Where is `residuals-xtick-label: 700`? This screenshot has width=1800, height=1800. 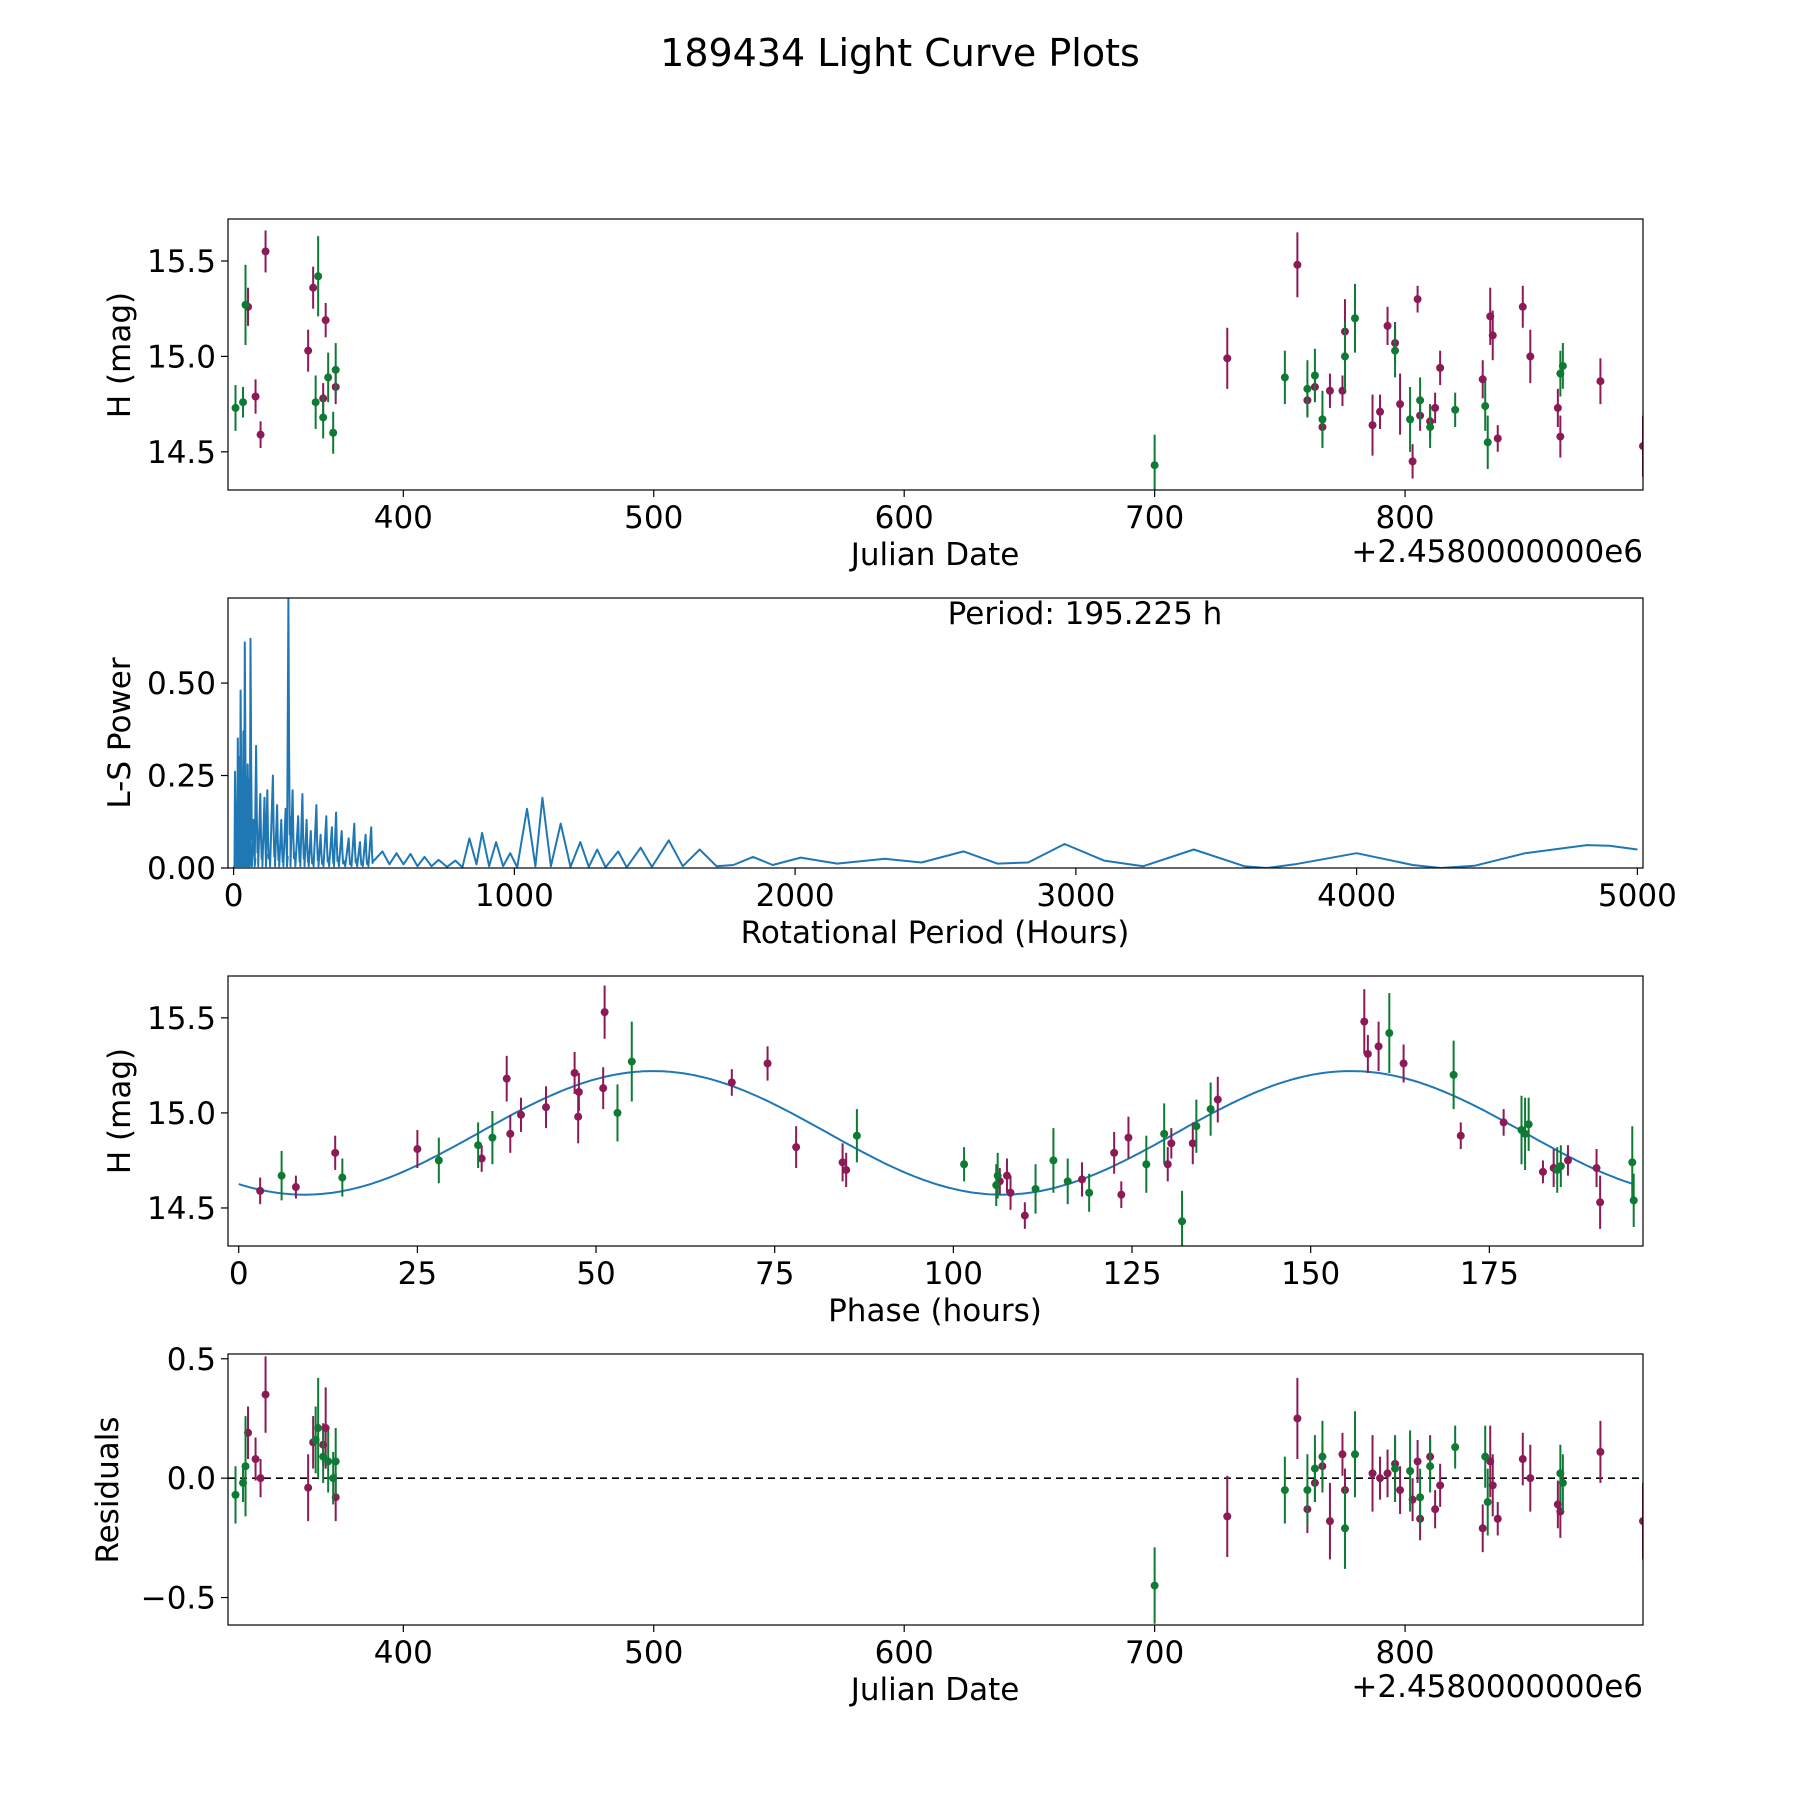 residuals-xtick-label: 700 is located at coordinates (1154, 1653).